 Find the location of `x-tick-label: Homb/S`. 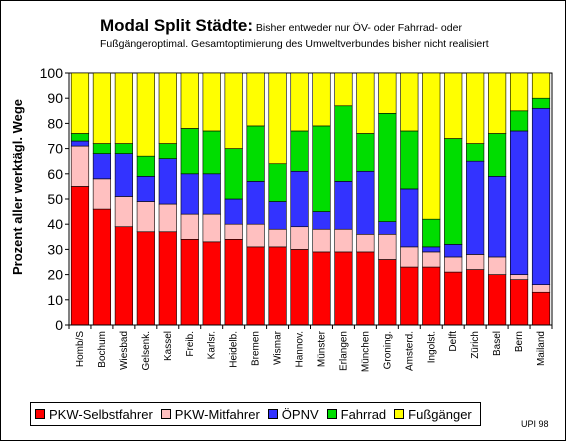

x-tick-label: Homb/S is located at coordinates (80, 349).